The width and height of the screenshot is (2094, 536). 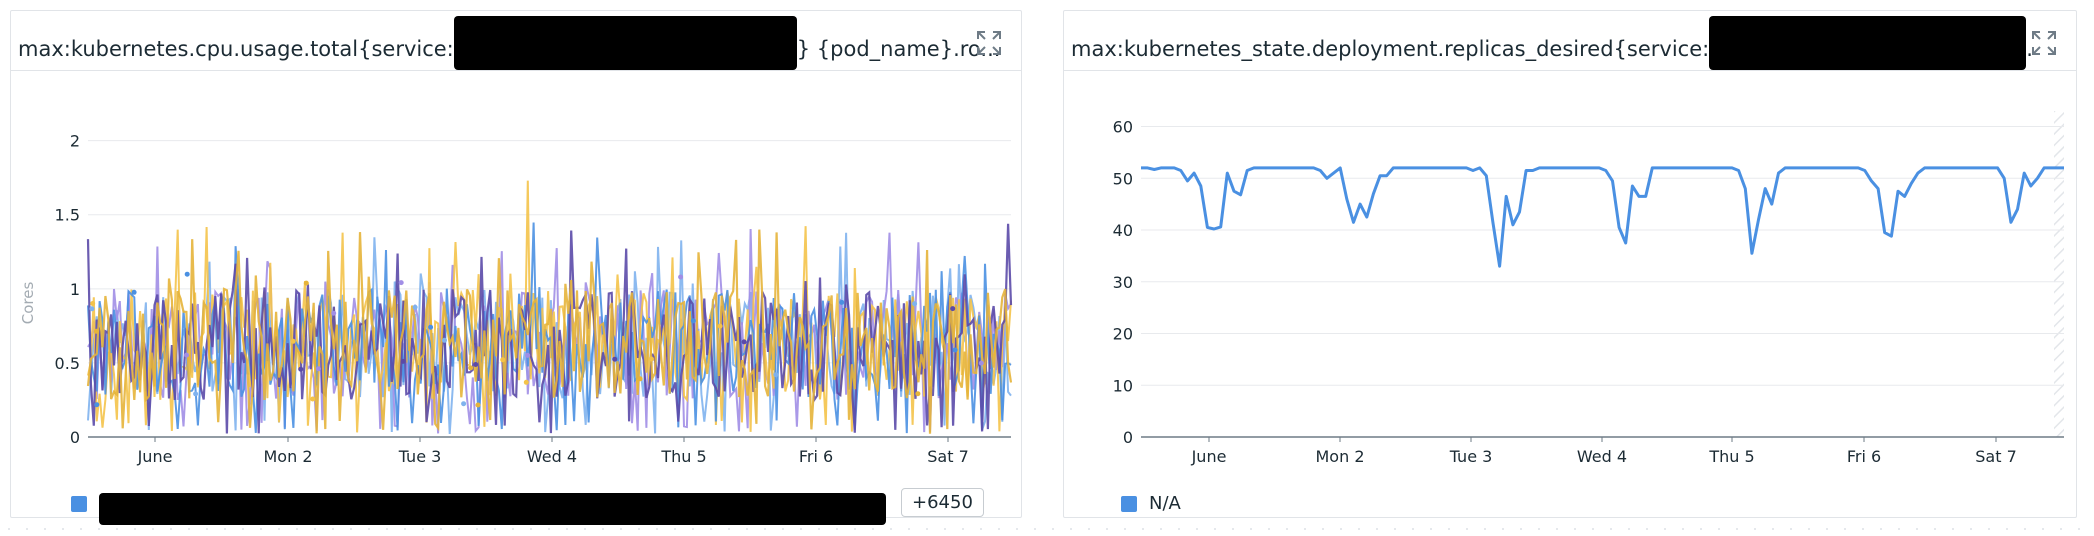 I want to click on y-tick-label: 1.5, so click(x=67, y=215).